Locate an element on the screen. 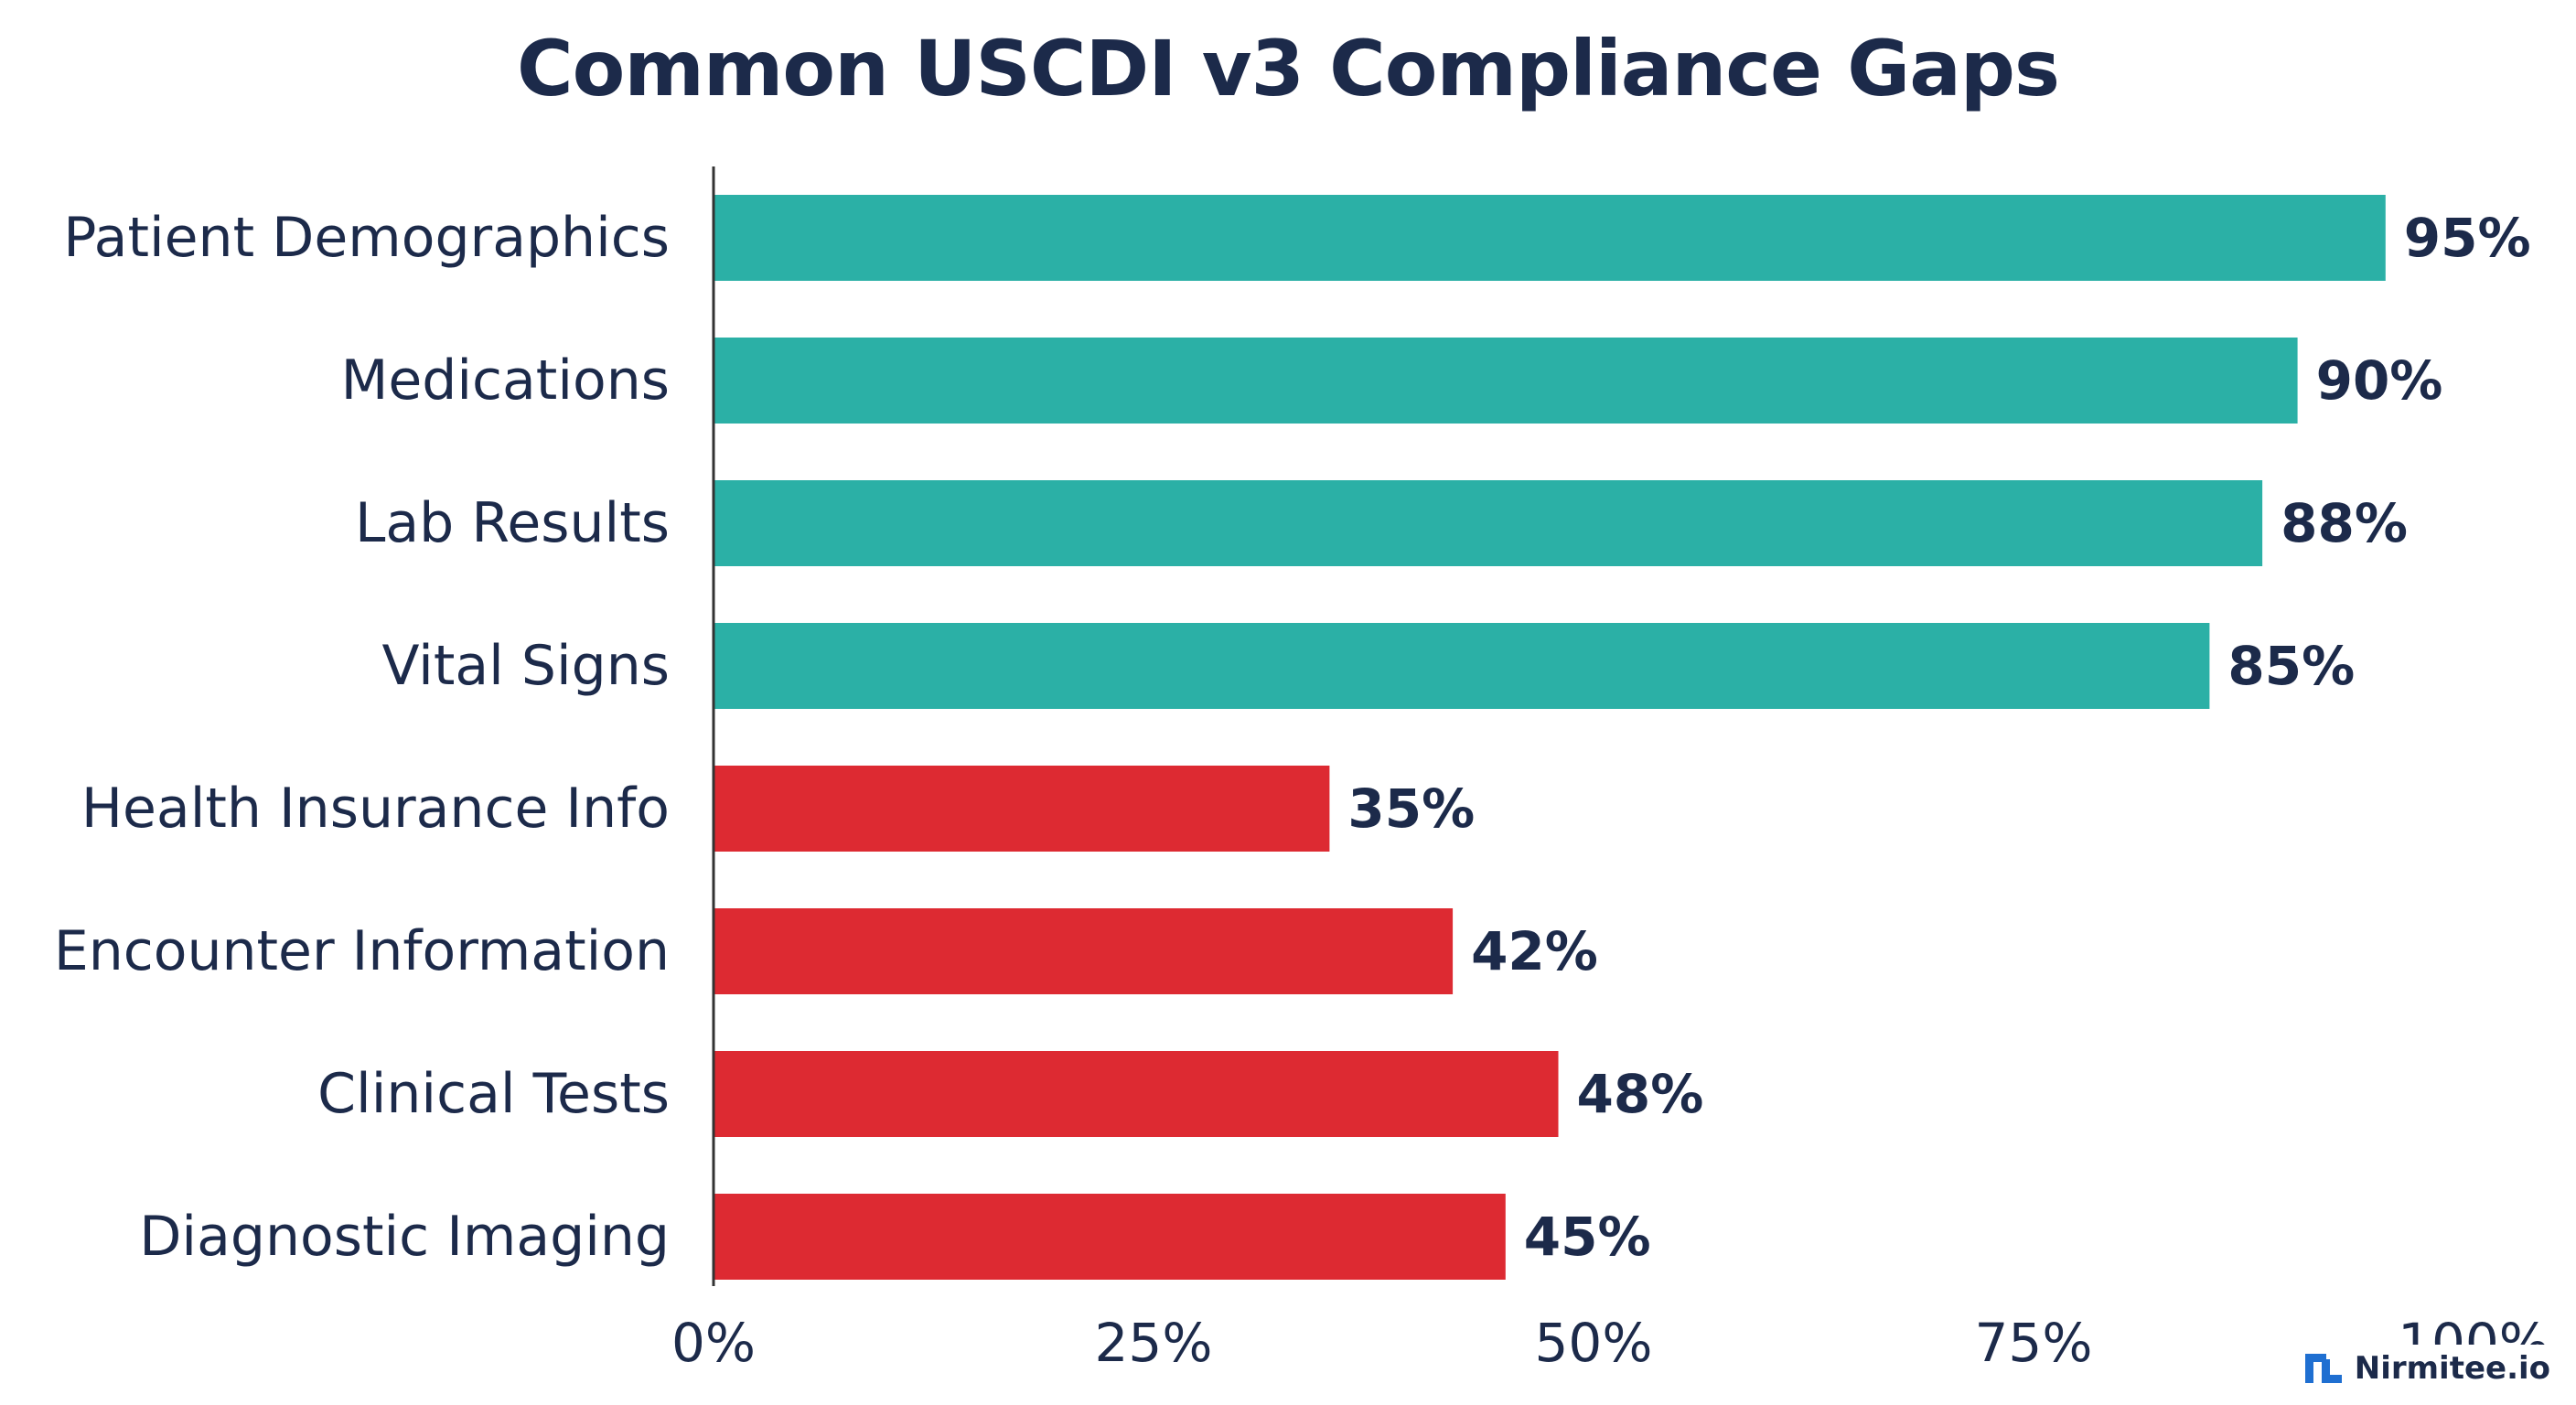 The width and height of the screenshot is (2576, 1405). bar-clinical-tests is located at coordinates (1136, 1094).